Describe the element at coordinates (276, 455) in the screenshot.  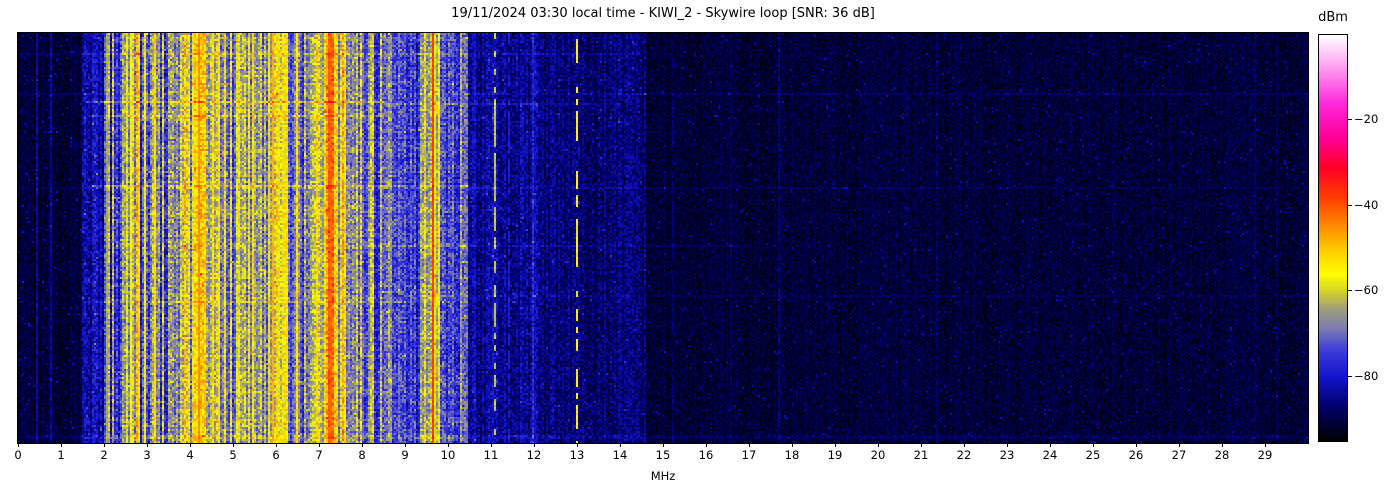
I see `x-tick-label: 6` at that location.